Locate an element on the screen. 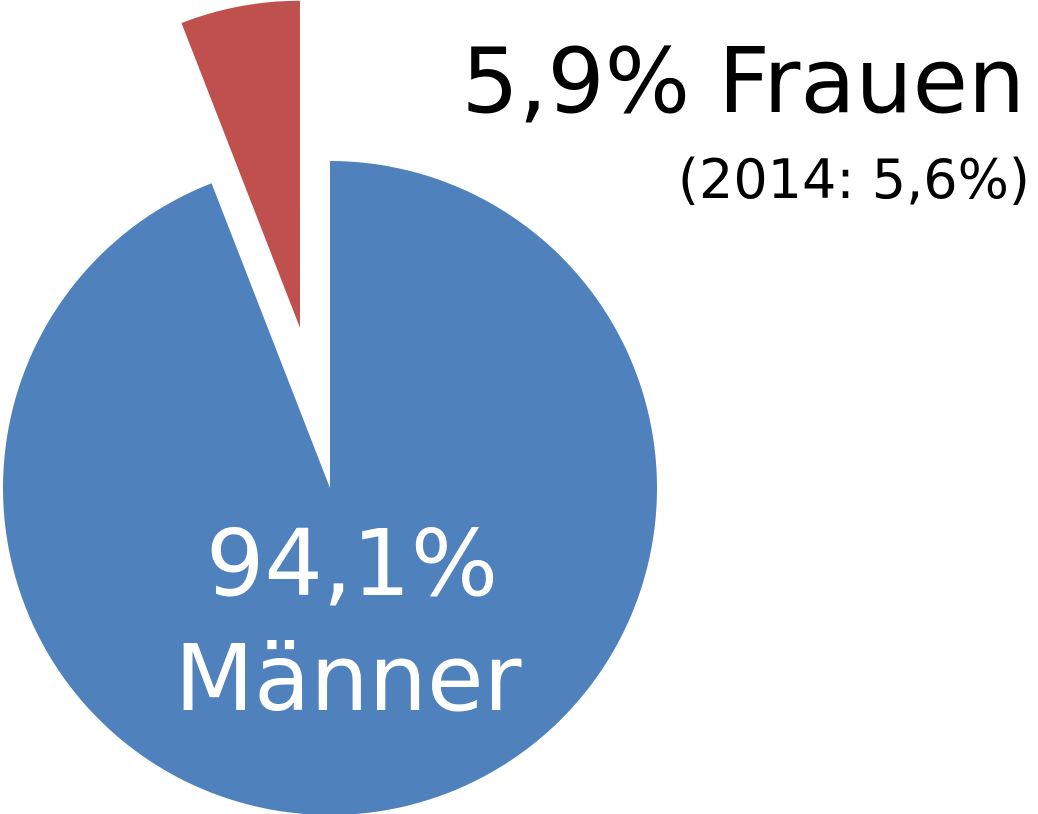  frauen-label: 5,9% Frauen is located at coordinates (743, 81).